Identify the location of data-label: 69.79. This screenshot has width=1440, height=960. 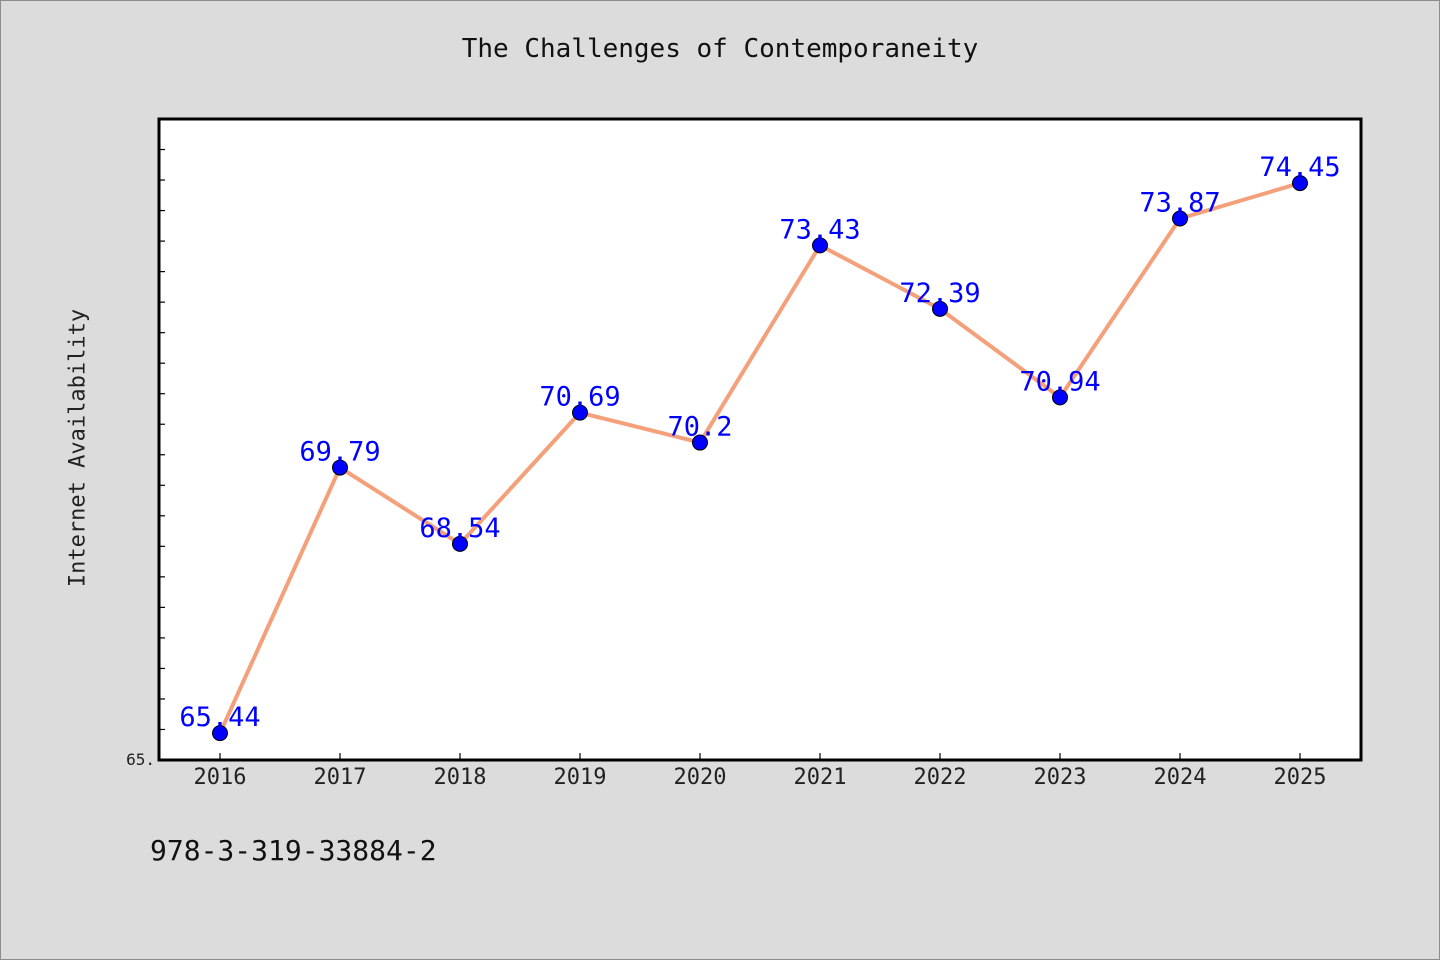
(339, 452).